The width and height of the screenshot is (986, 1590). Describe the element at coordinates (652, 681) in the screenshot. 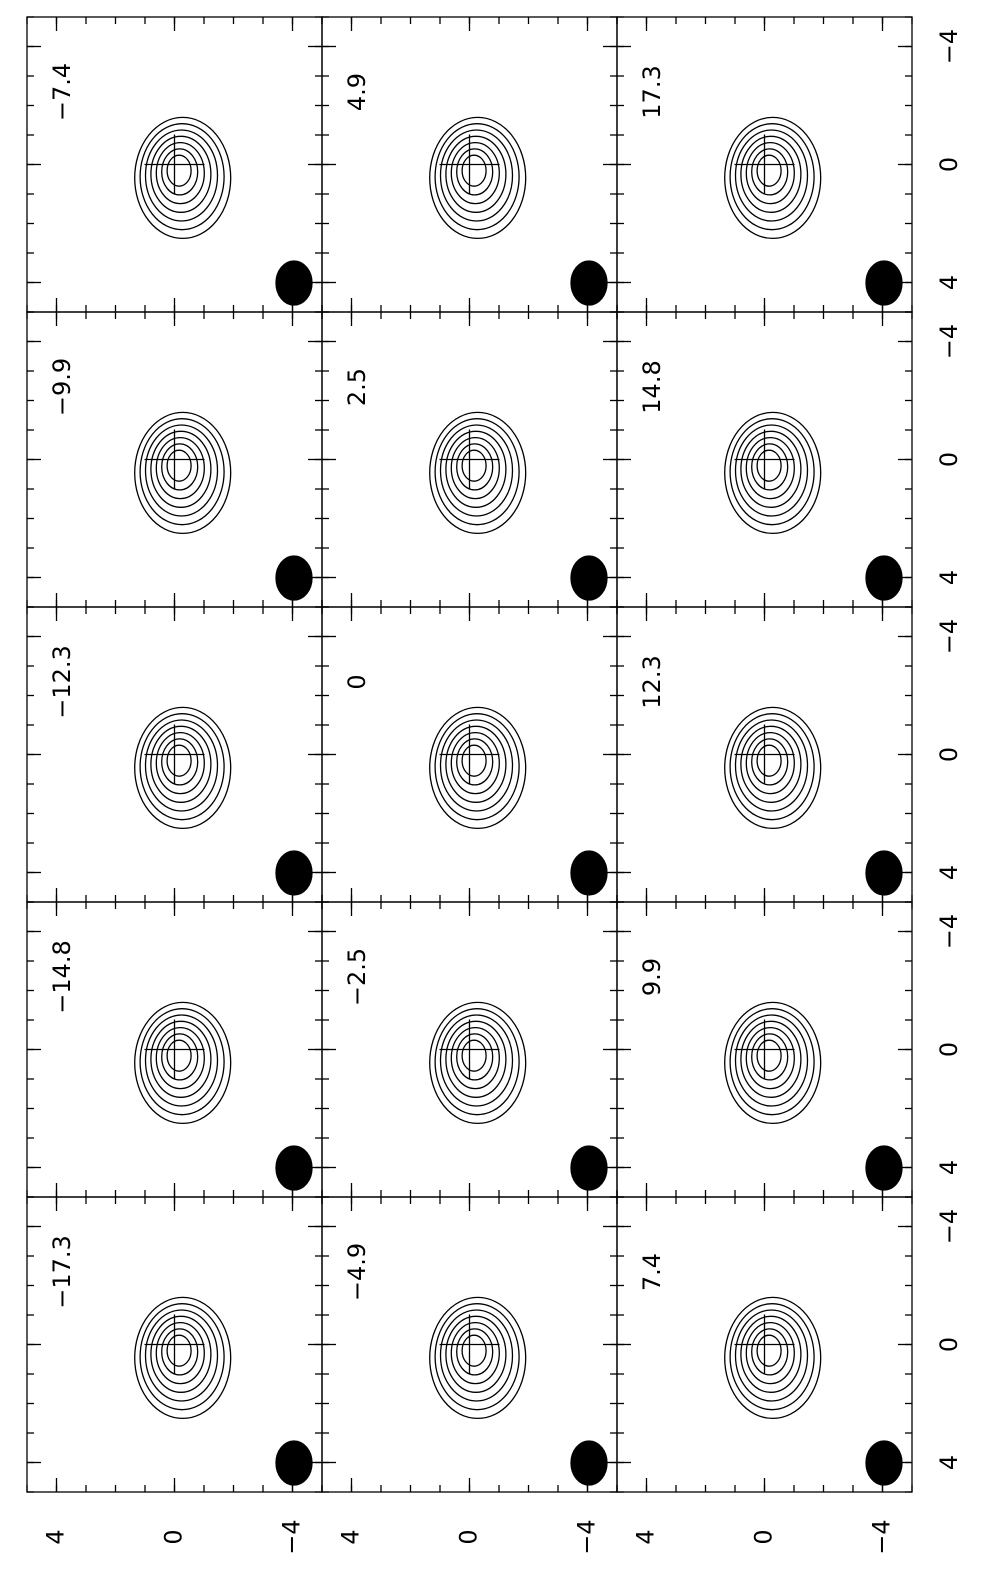

I see `panel-label: 12.3` at that location.